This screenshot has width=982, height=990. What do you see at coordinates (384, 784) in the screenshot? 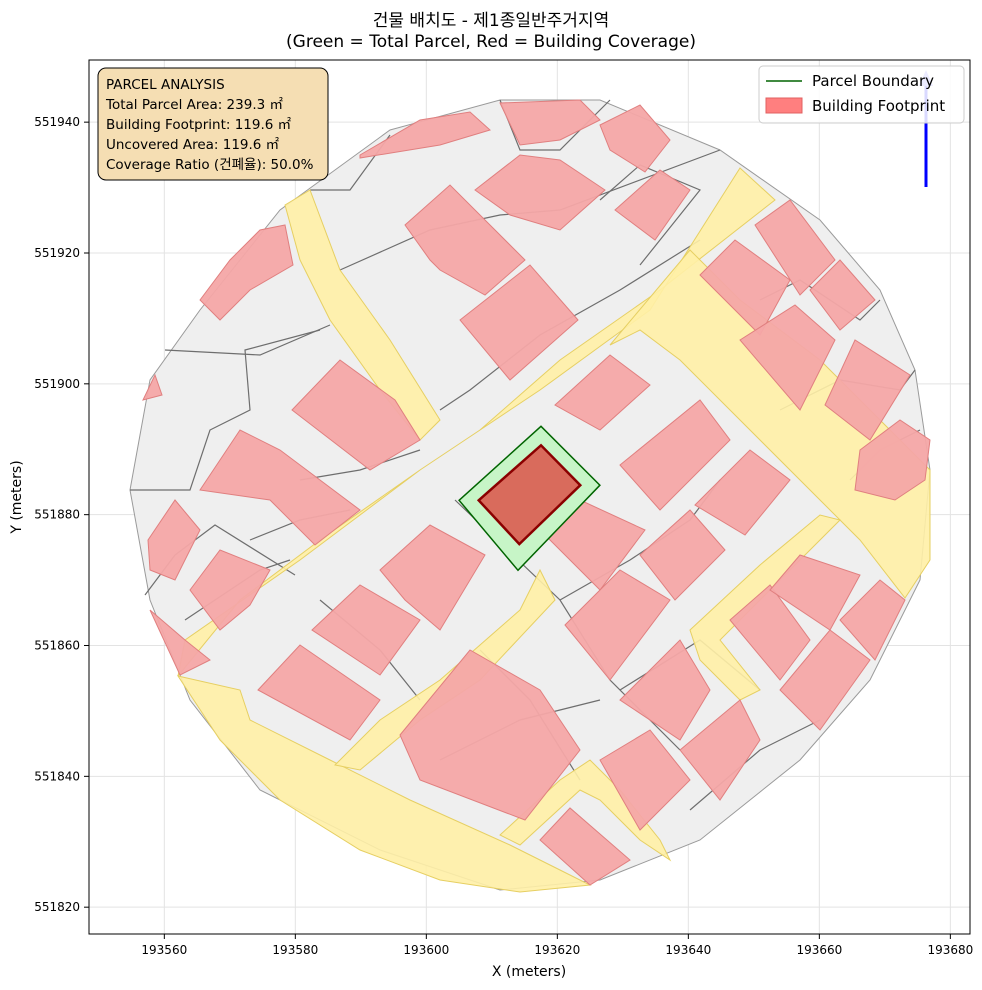
I see `road-south-loop` at bounding box center [384, 784].